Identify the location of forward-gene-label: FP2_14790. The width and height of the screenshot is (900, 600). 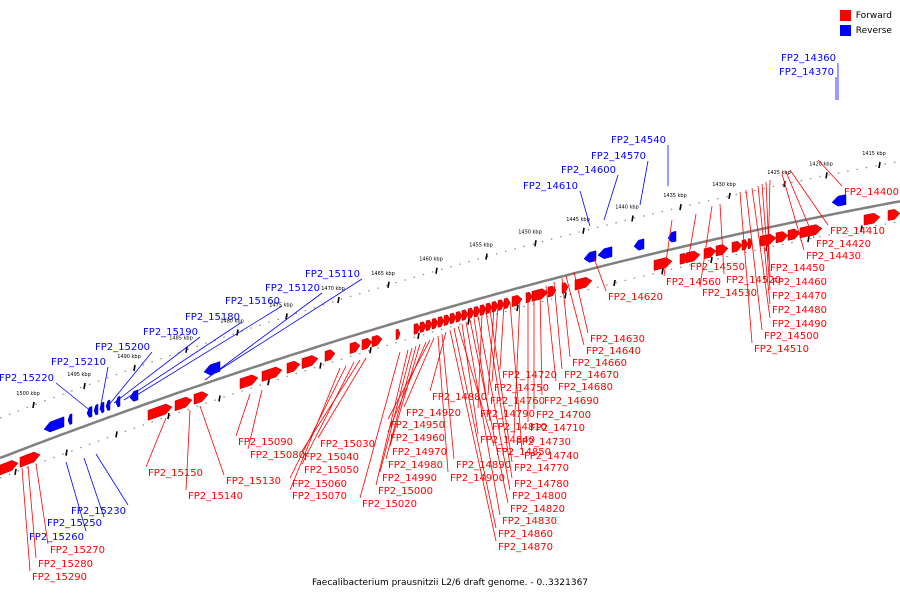
(507, 414).